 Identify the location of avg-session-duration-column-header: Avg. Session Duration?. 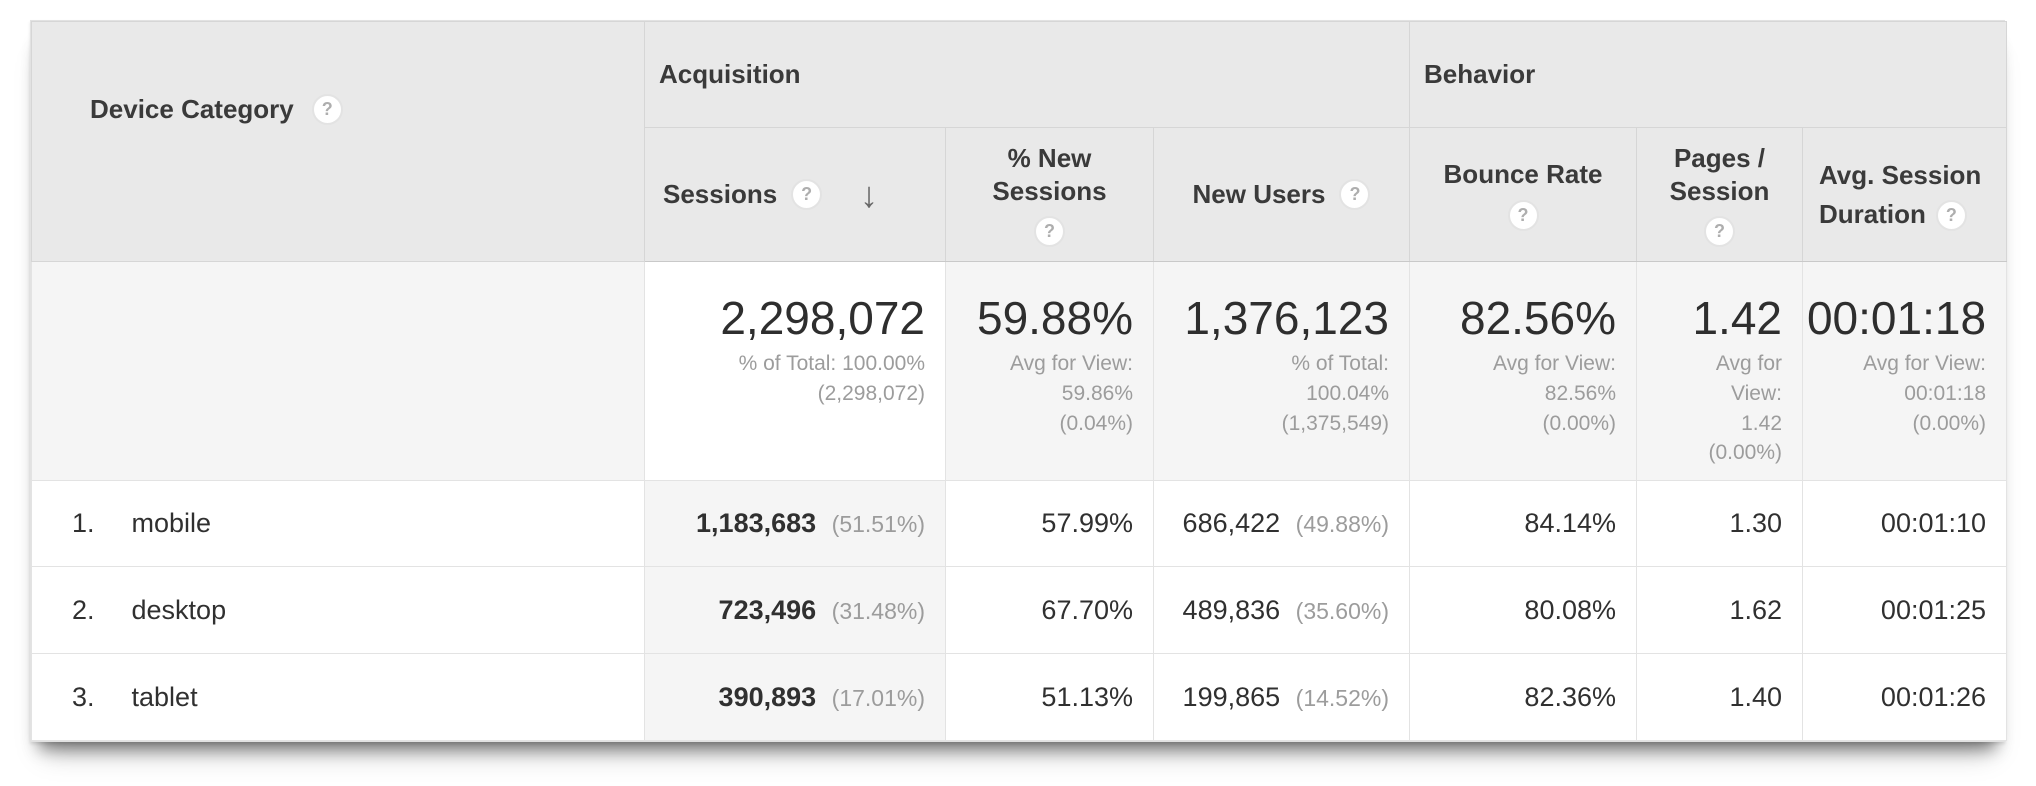
(1904, 194).